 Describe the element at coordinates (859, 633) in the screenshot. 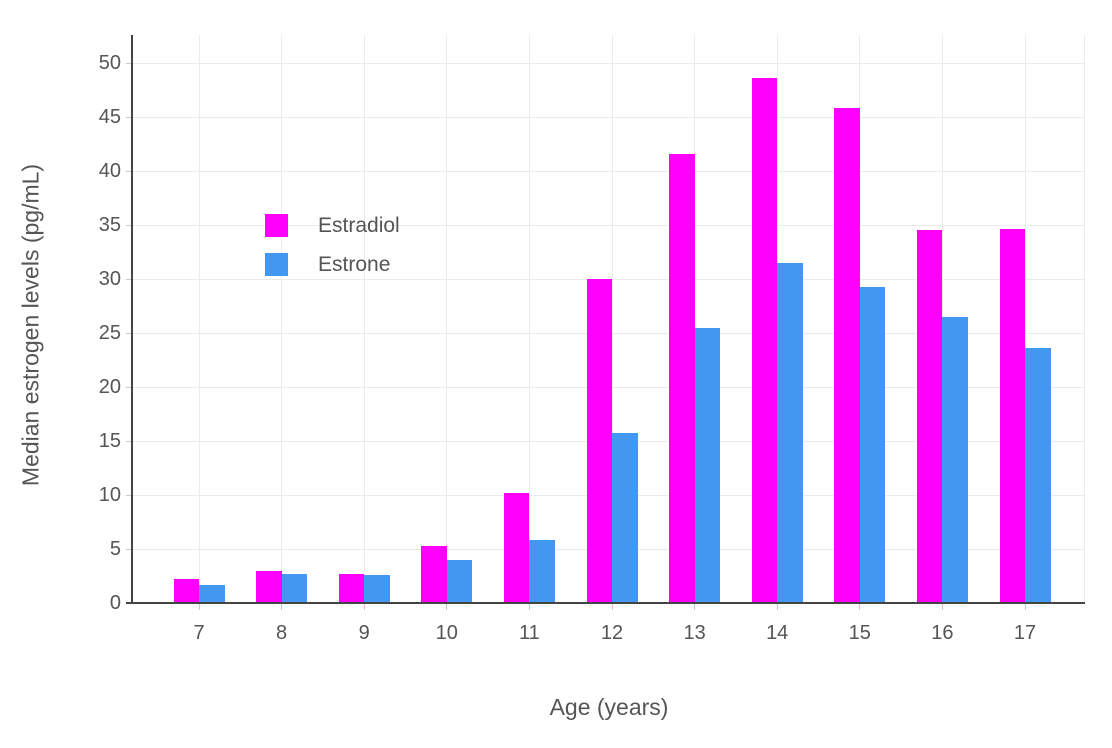

I see `x-tick-label-15: 15` at that location.